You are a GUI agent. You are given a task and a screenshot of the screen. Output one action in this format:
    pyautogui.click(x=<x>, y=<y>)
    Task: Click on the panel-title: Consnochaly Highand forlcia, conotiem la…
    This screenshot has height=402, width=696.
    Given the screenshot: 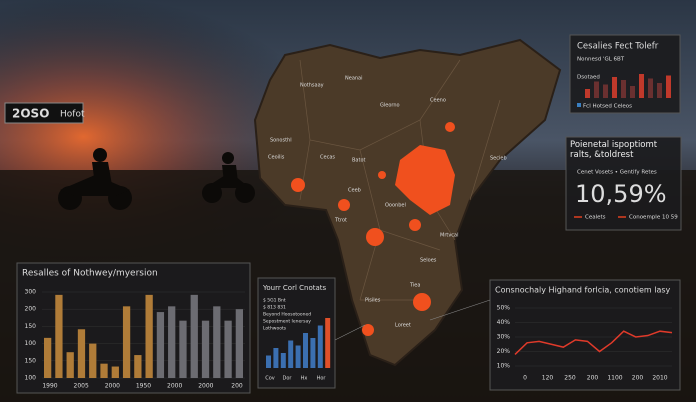 What is the action you would take?
    pyautogui.click(x=583, y=290)
    